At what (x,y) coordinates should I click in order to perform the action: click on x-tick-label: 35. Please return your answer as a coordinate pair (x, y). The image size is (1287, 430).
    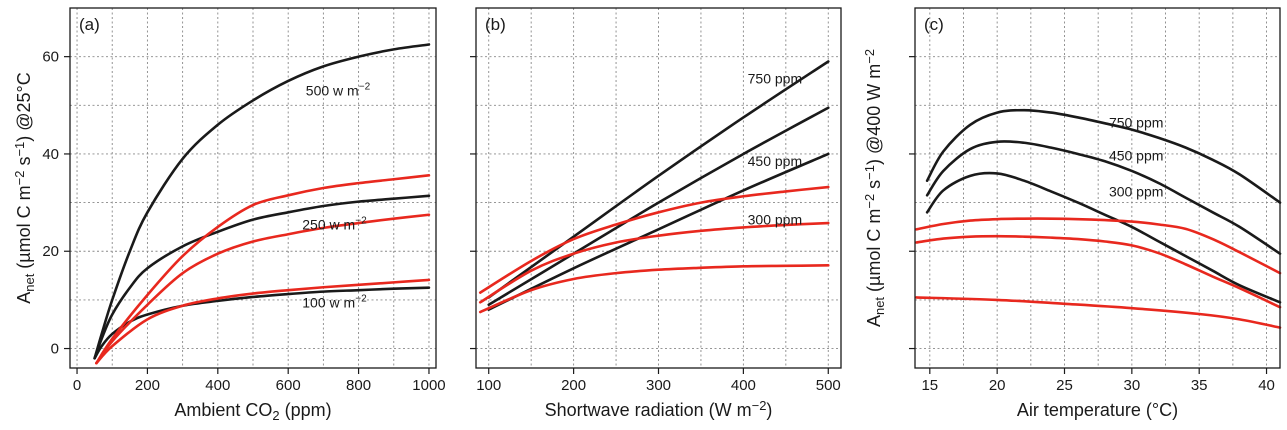
    Looking at the image, I should click on (1199, 385).